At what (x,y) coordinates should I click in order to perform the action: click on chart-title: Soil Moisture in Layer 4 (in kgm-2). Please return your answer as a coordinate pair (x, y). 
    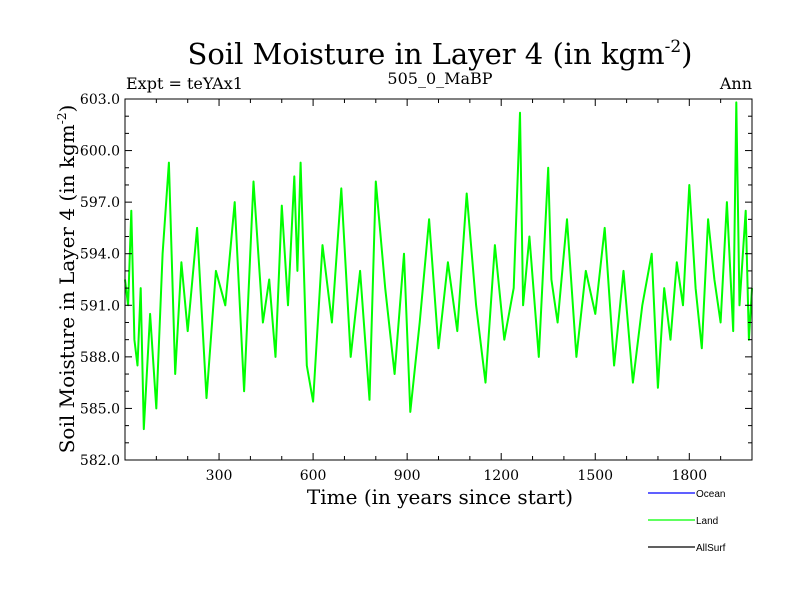
    Looking at the image, I should click on (439, 54).